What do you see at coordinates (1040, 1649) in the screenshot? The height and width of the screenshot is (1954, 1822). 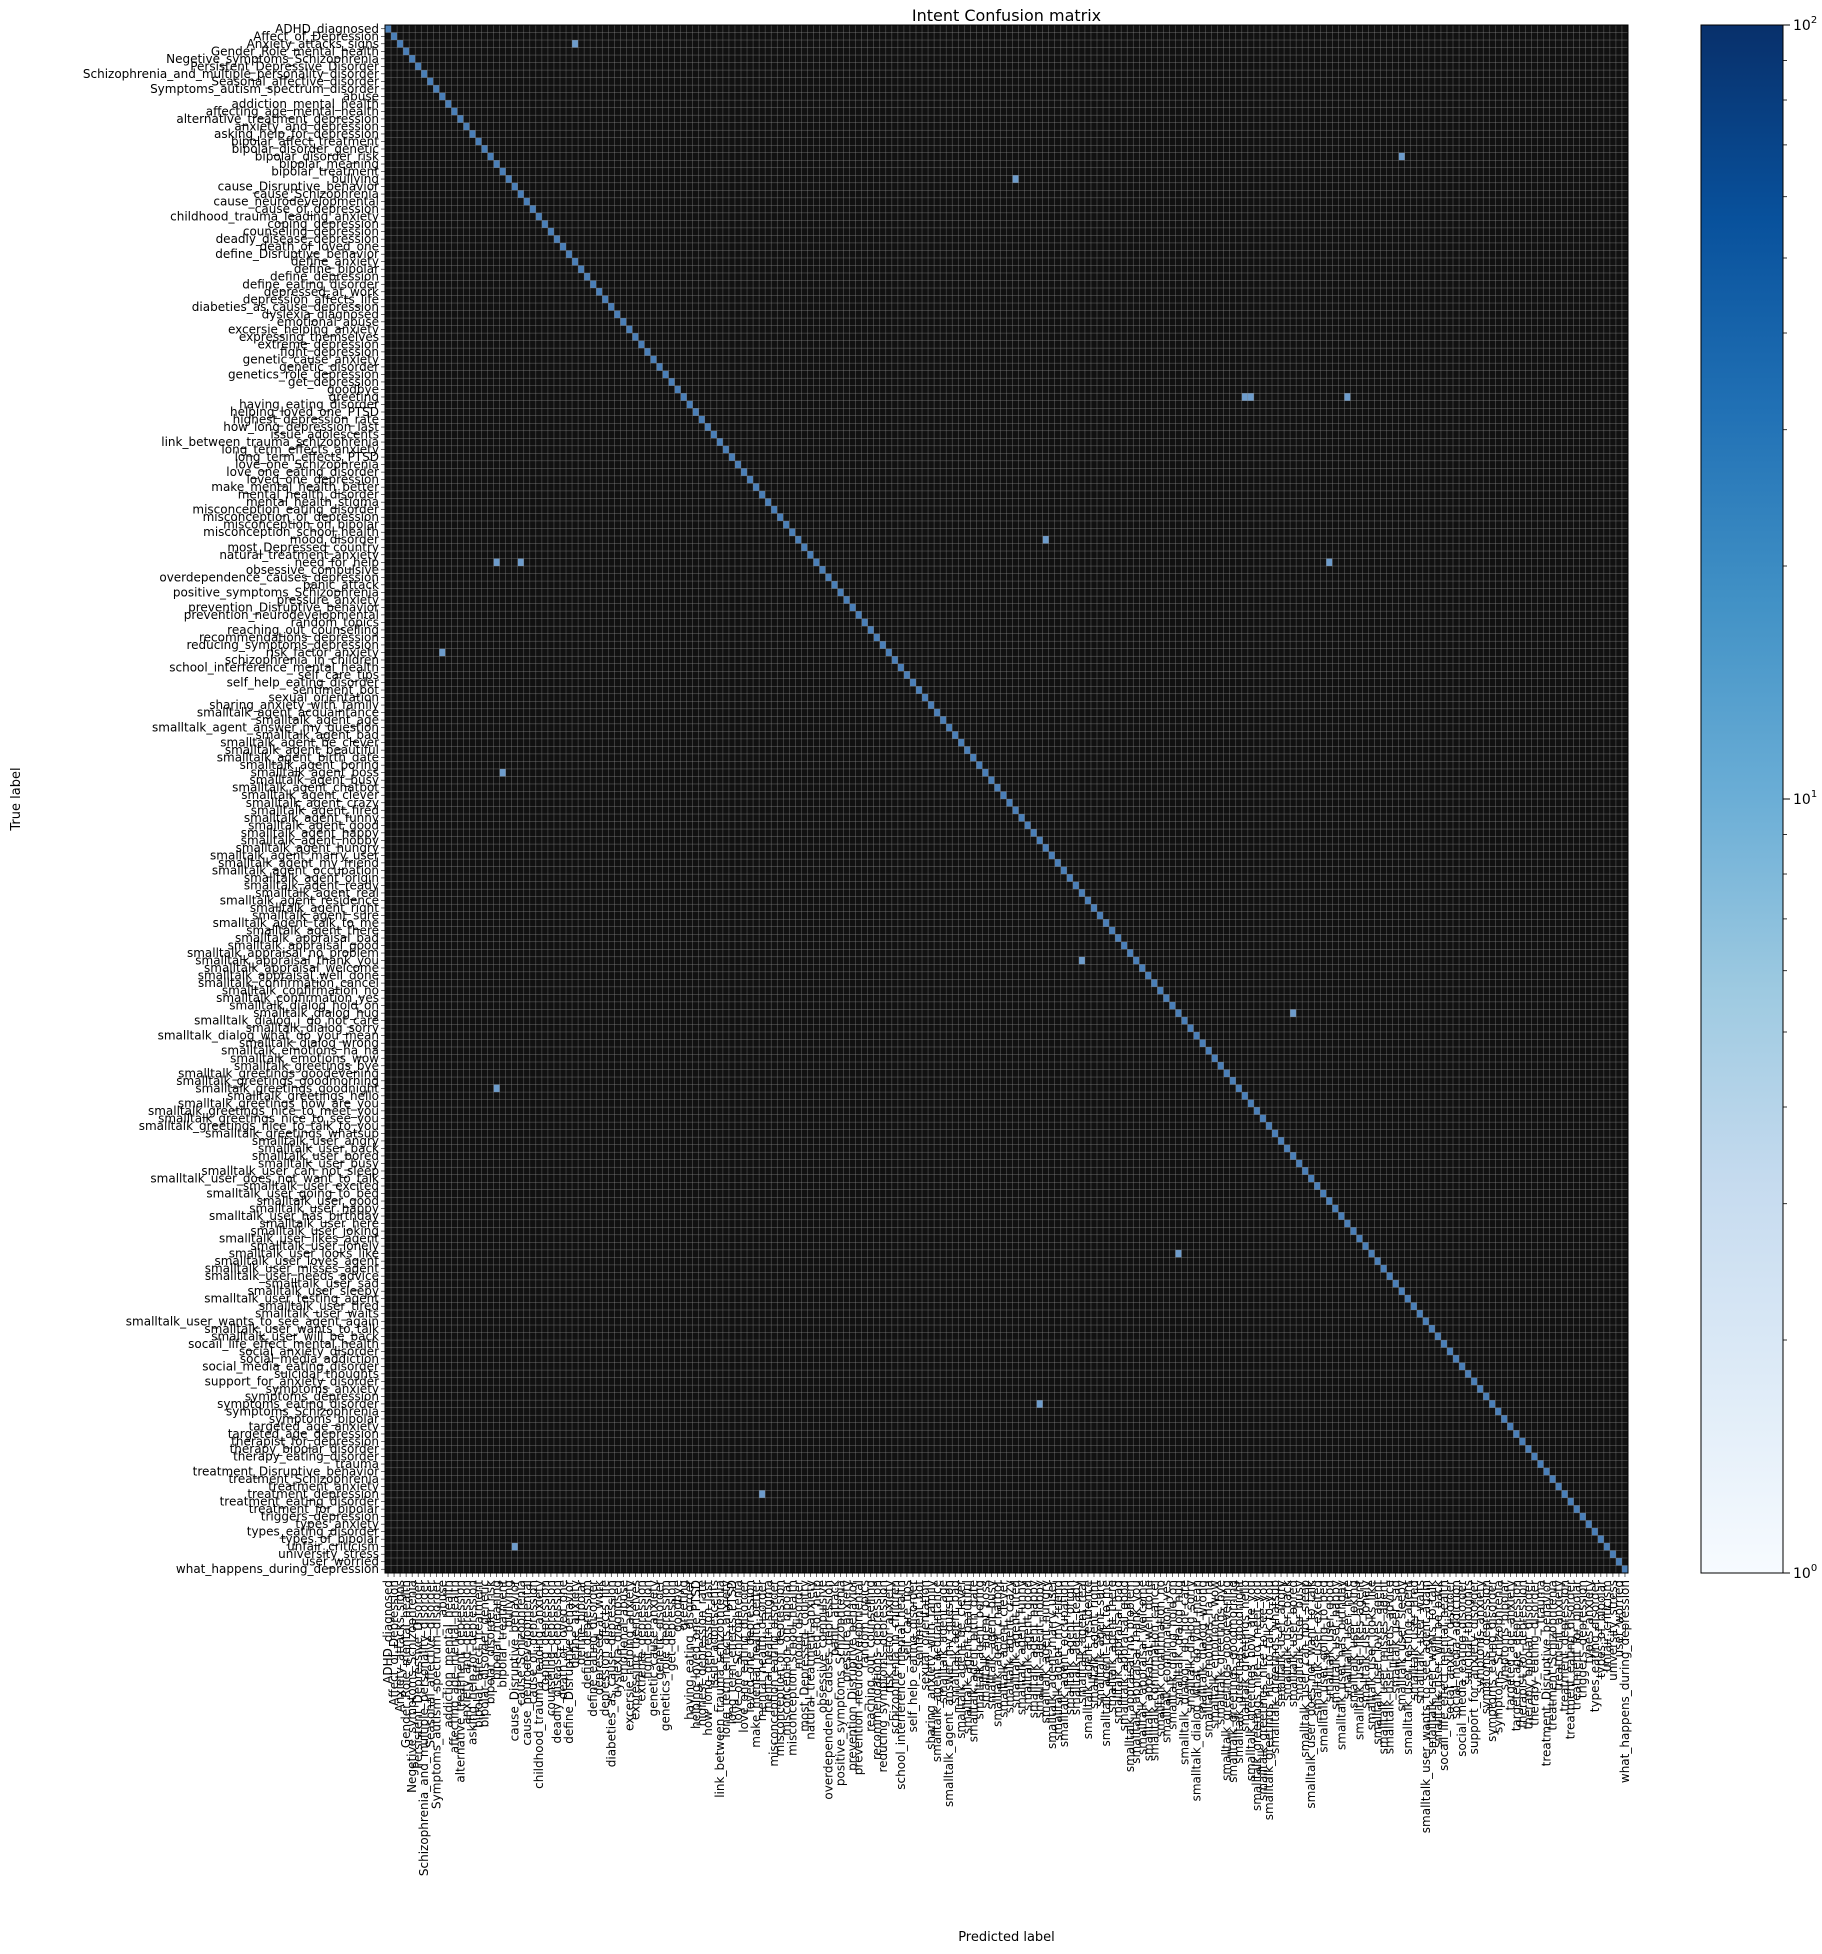 I see `x-tick-label: smalltalk_agent_hobby` at bounding box center [1040, 1649].